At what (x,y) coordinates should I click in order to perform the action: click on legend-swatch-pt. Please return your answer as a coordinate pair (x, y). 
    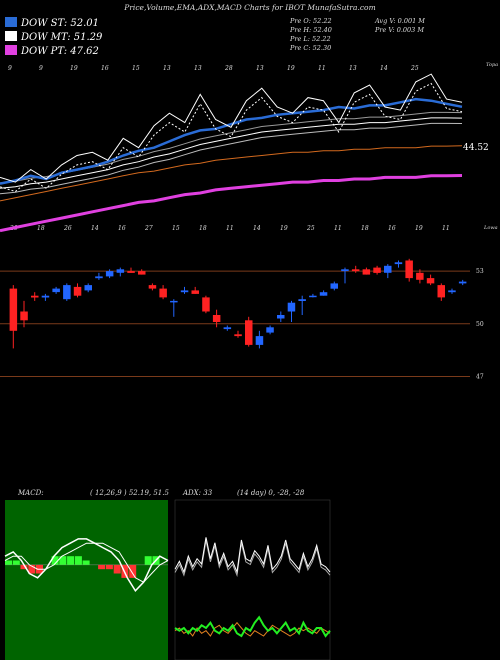
    Looking at the image, I should click on (11, 50).